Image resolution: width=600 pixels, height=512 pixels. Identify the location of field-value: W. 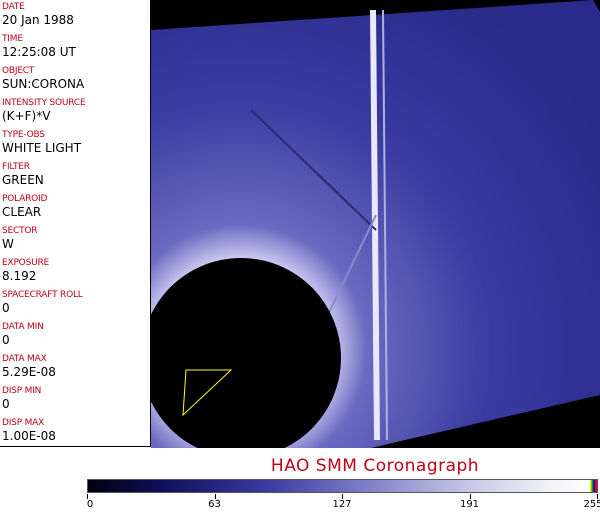
(8, 244).